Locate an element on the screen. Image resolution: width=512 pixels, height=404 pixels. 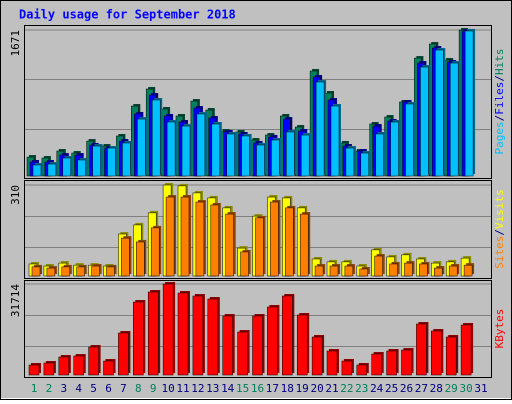
x-tick-label: 5 is located at coordinates (93, 388).